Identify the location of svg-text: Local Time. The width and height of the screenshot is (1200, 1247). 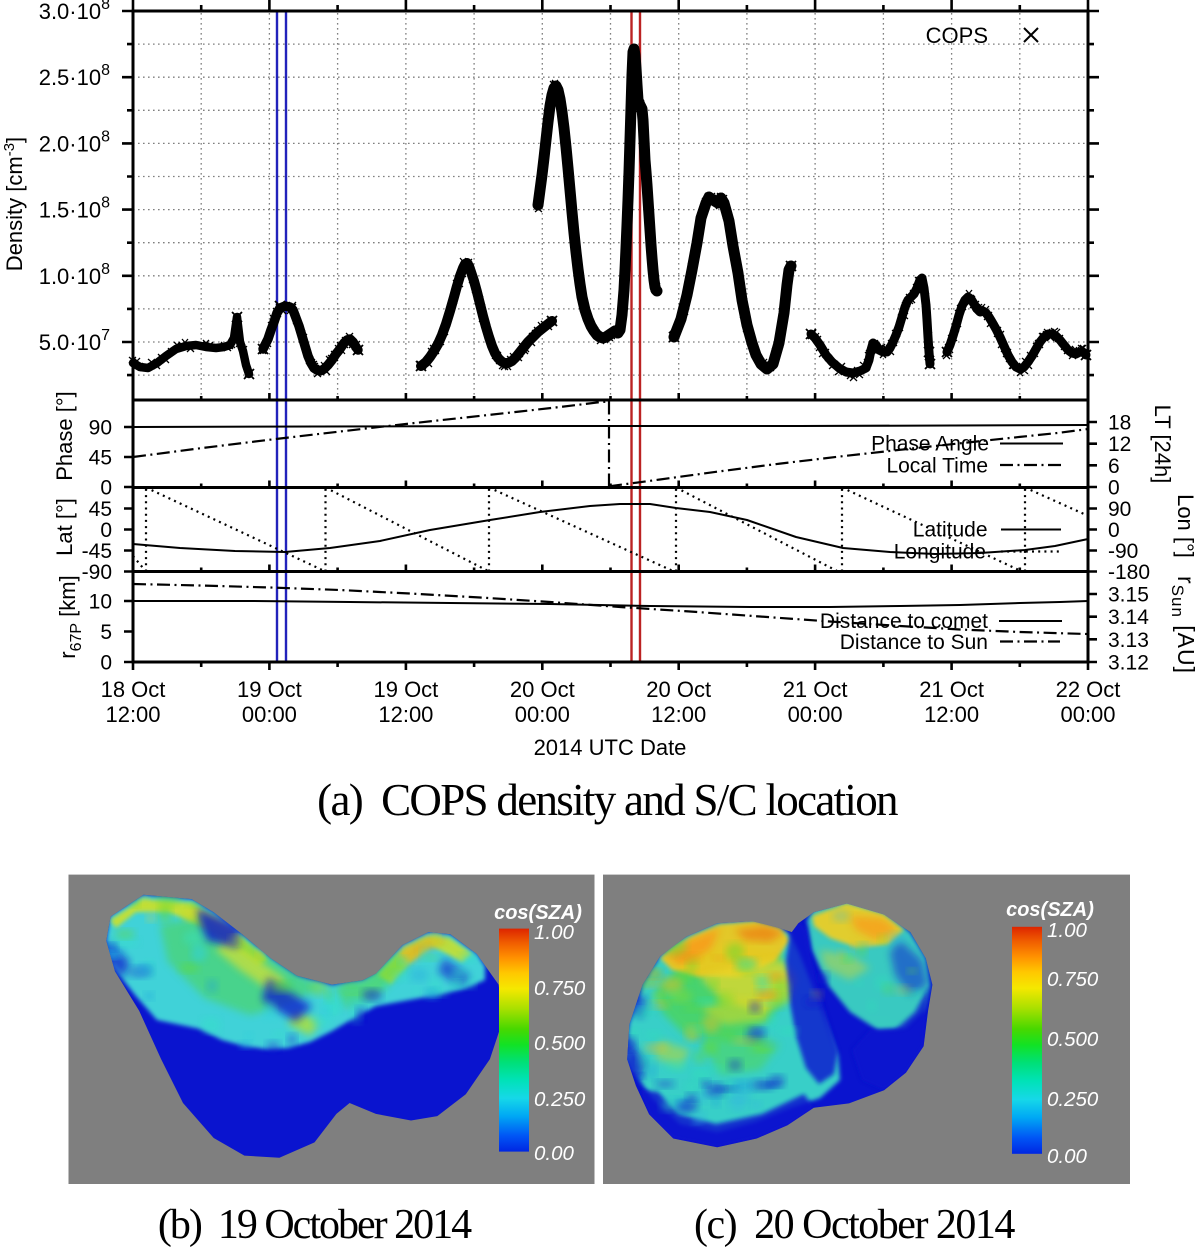
(937, 466).